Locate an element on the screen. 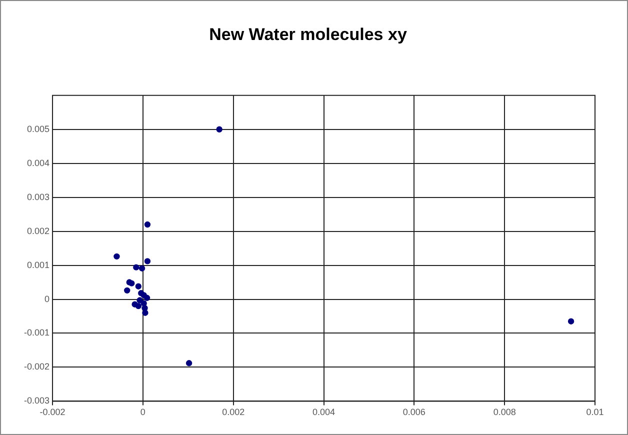 The width and height of the screenshot is (628, 435). y-tick-label: -0.002 is located at coordinates (37, 367).